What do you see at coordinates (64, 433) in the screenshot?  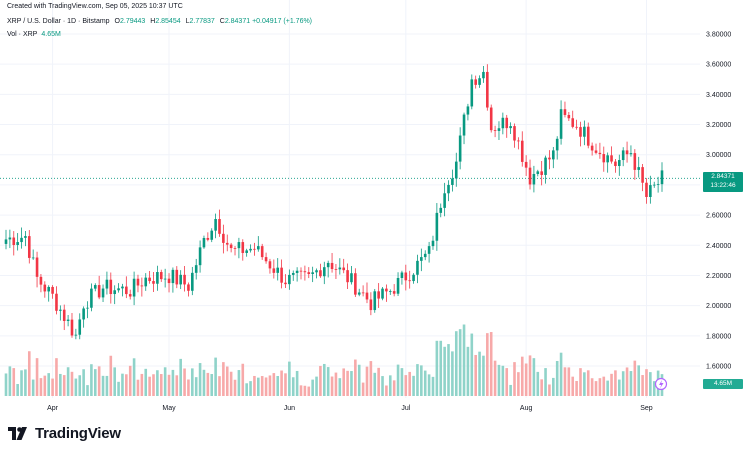 I see `tradingview-logo: TradingView` at bounding box center [64, 433].